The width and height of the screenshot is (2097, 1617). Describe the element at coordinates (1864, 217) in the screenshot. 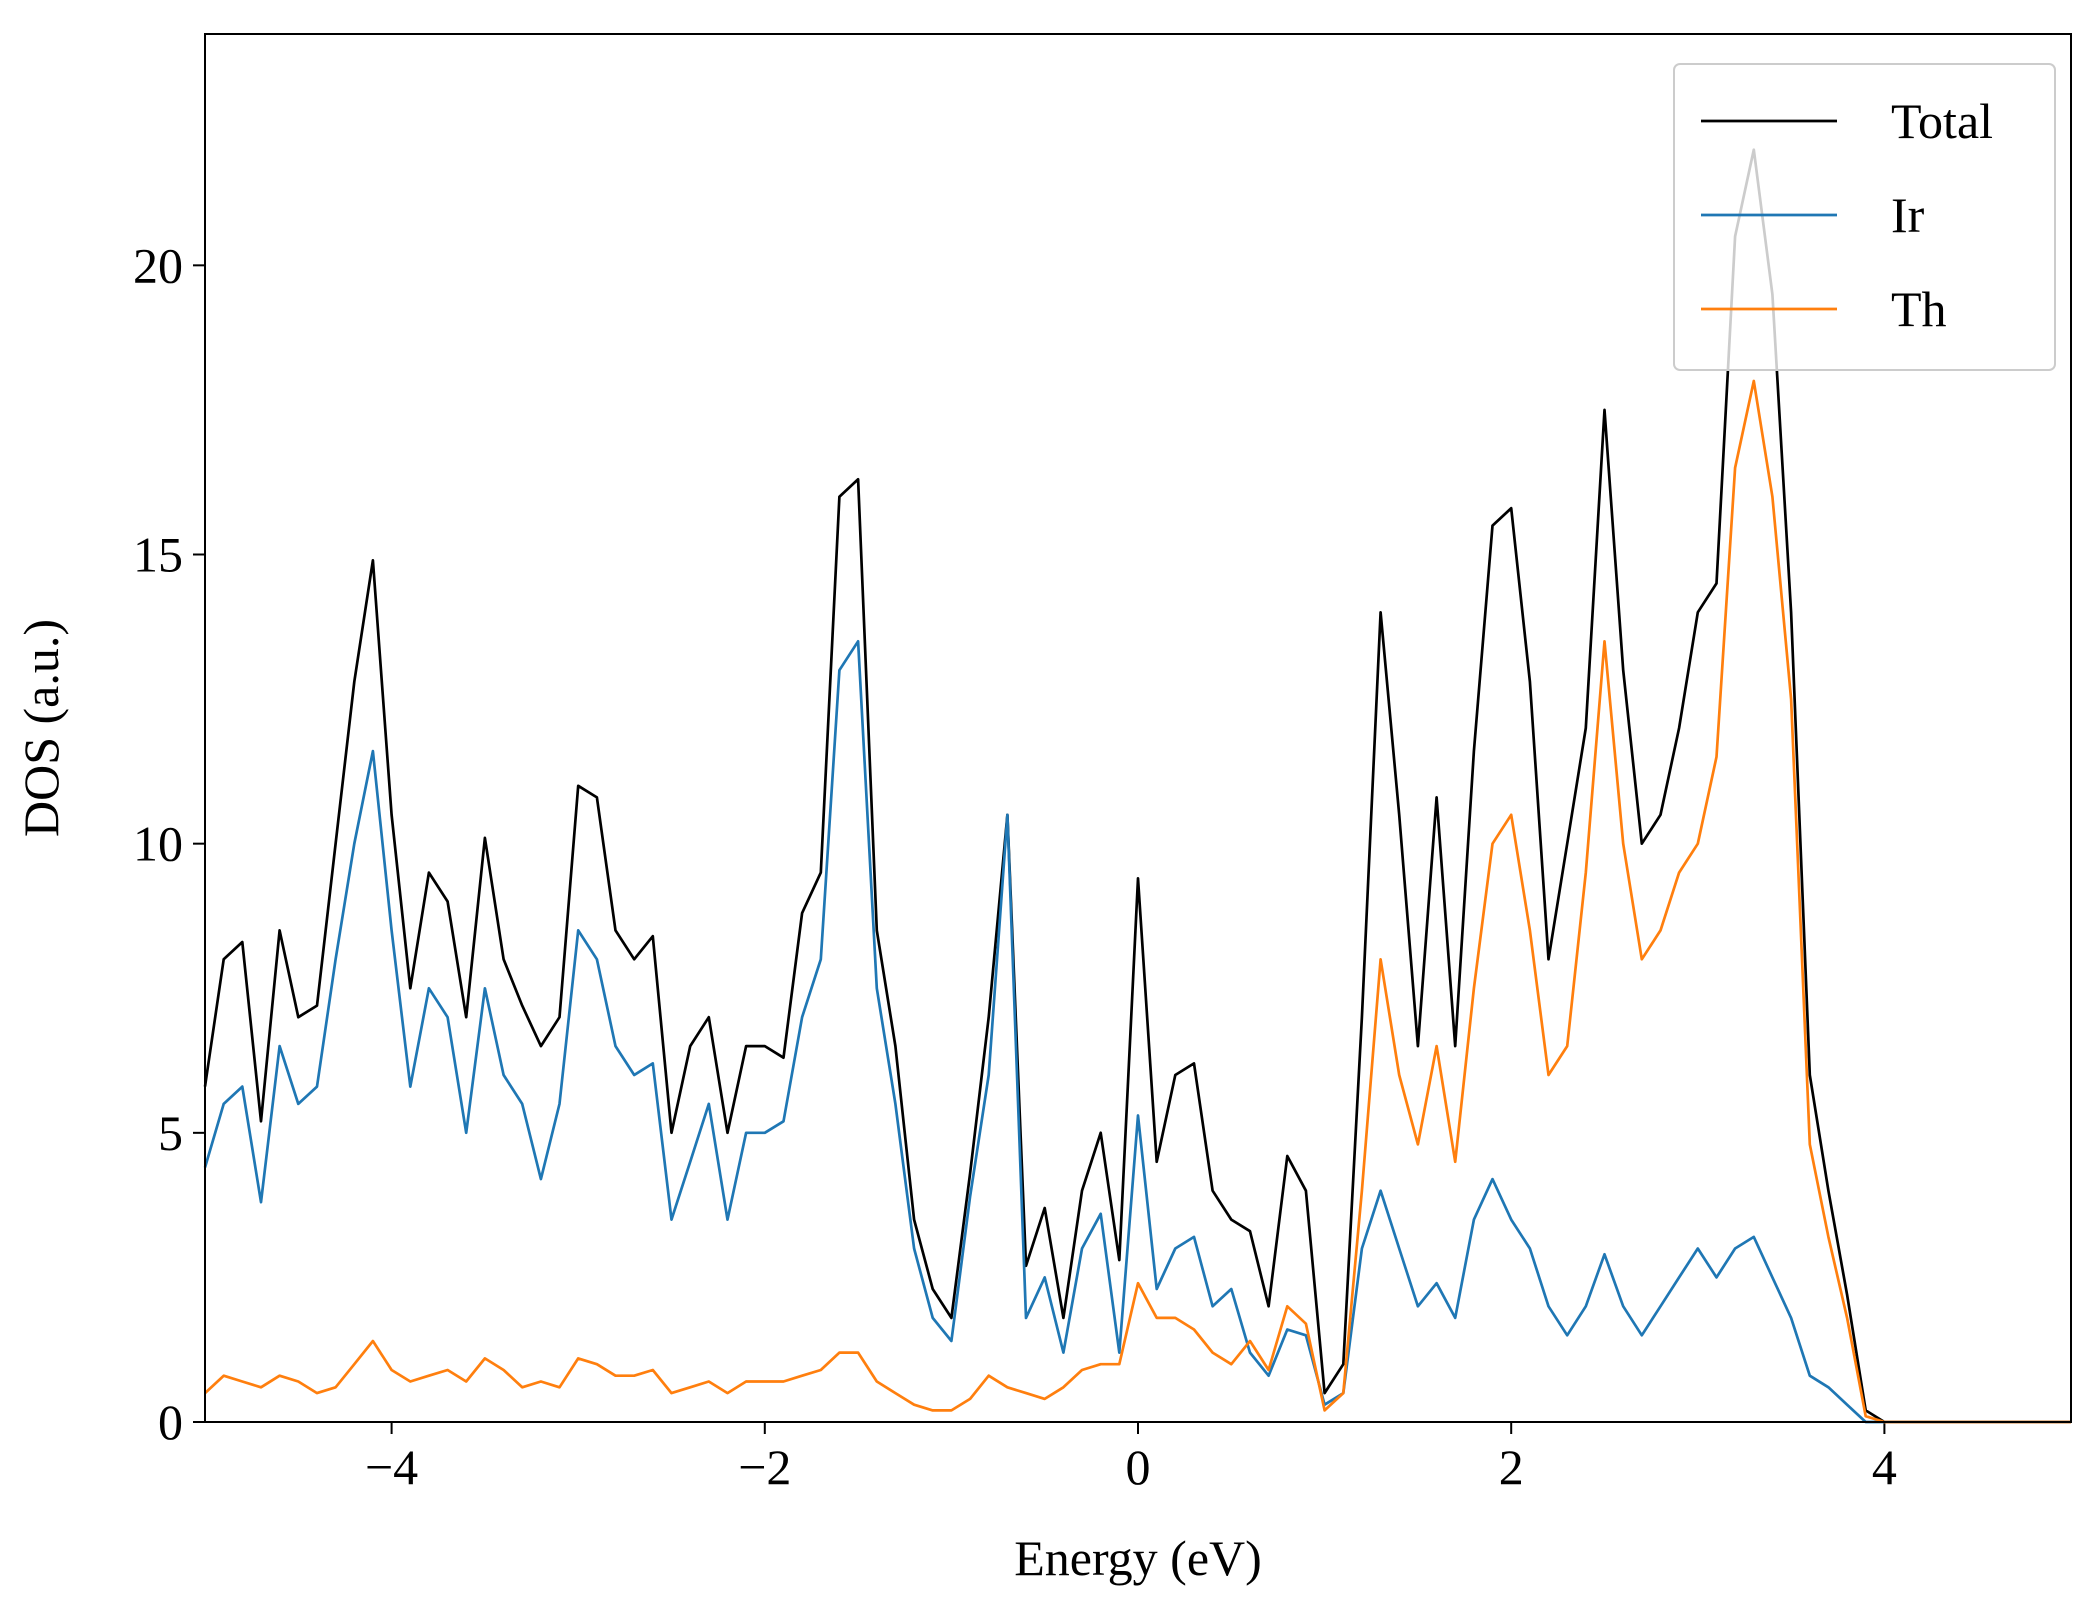

I see `legend-box` at that location.